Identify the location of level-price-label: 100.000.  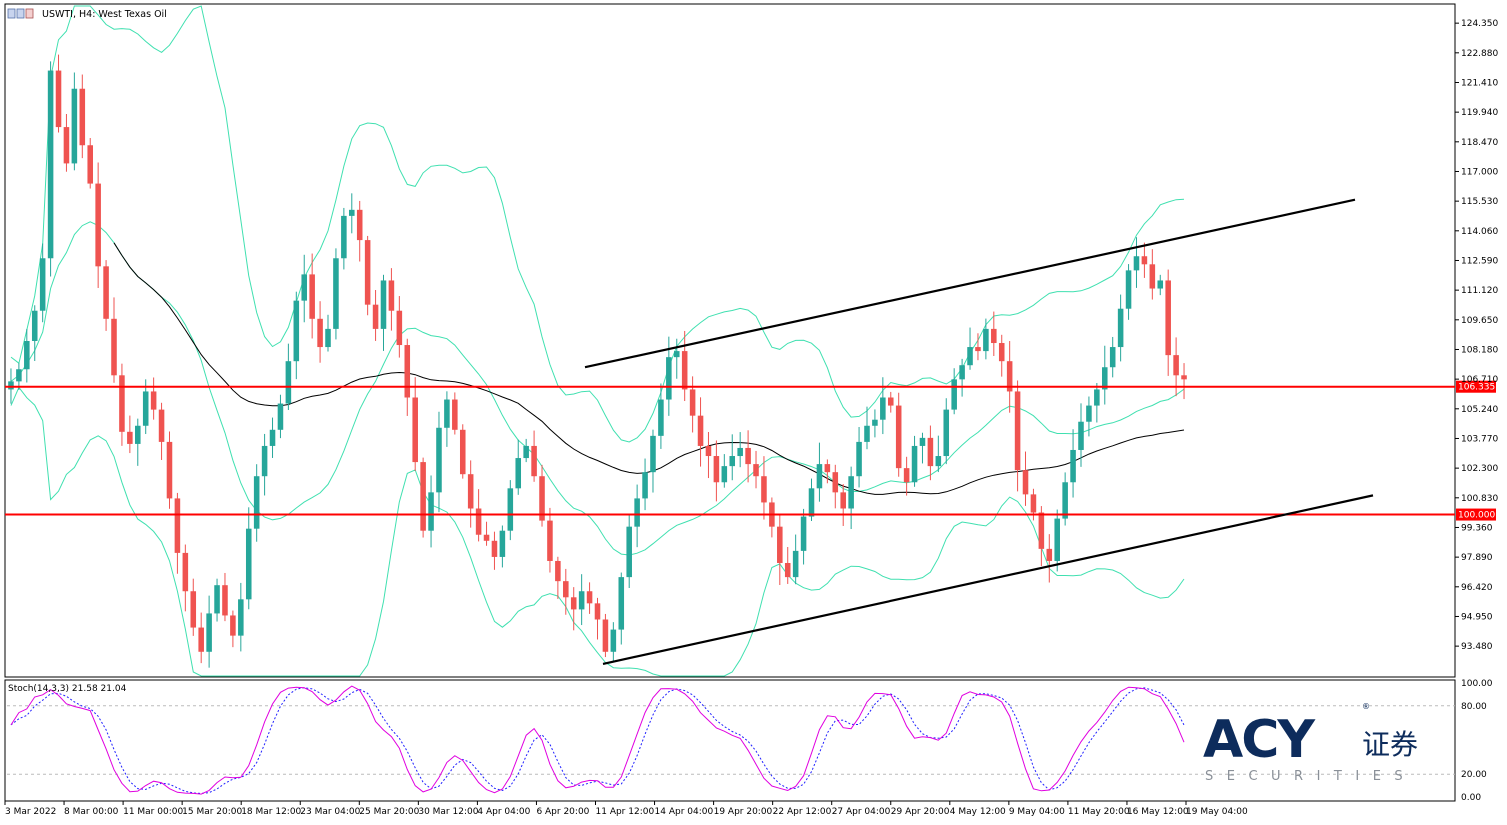
(1476, 516).